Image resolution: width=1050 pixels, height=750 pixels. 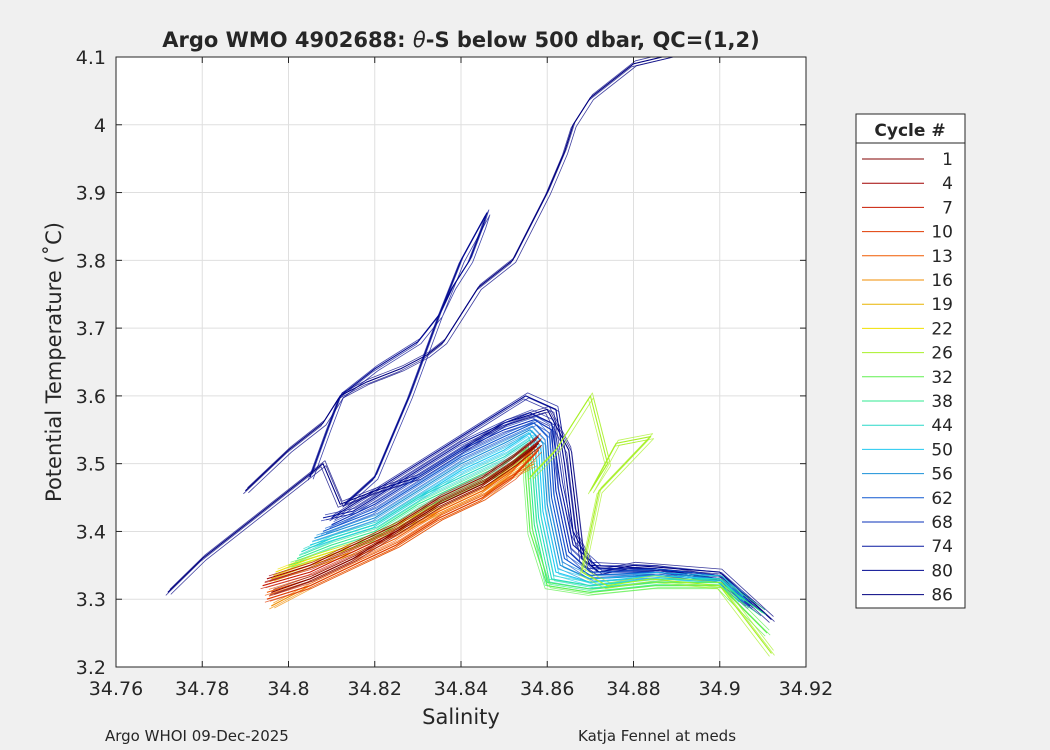 I want to click on legend-entry-label: 32, so click(x=942, y=378).